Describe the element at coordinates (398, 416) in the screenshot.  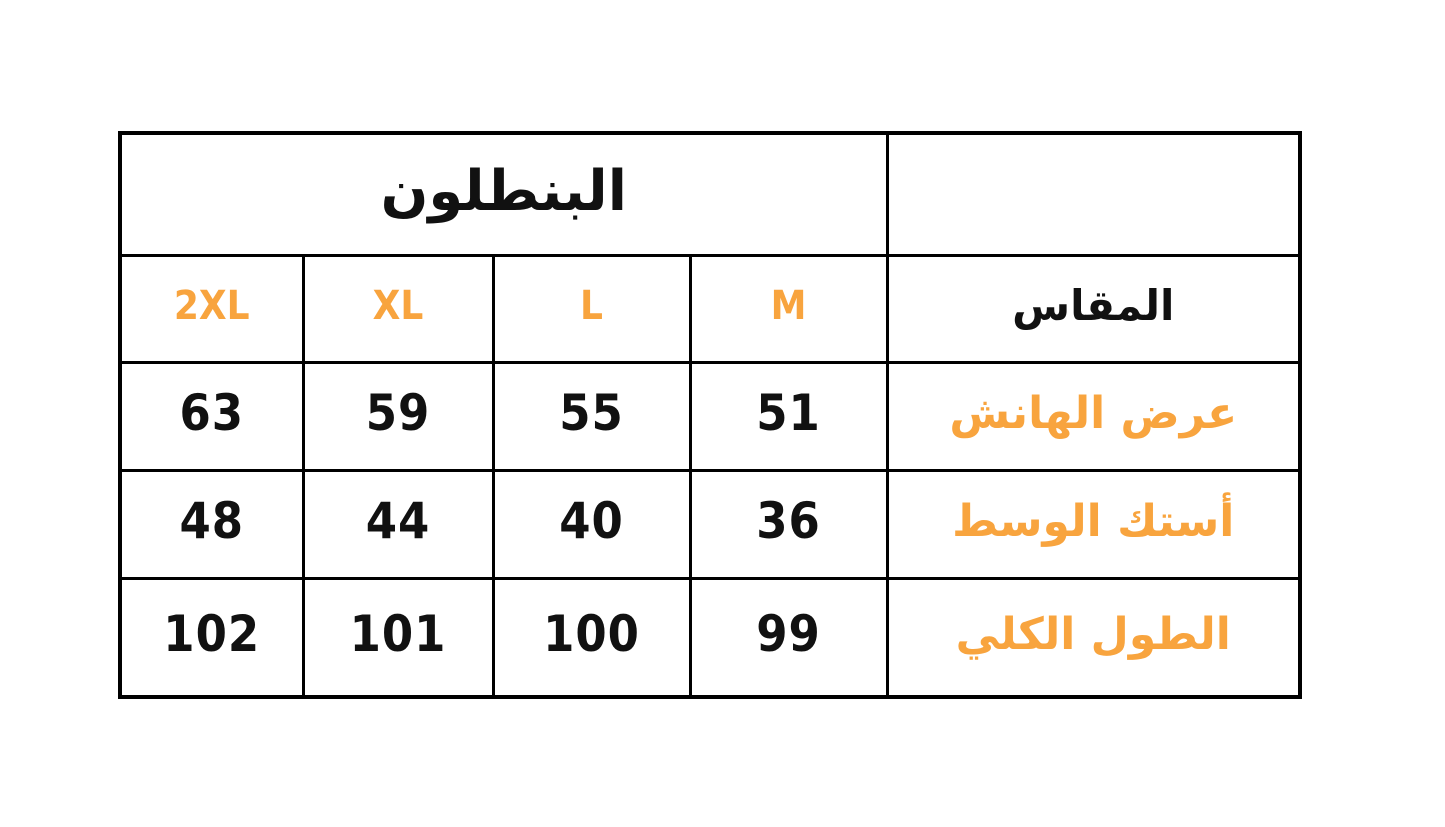
I see `value-hip-xl: 59` at that location.